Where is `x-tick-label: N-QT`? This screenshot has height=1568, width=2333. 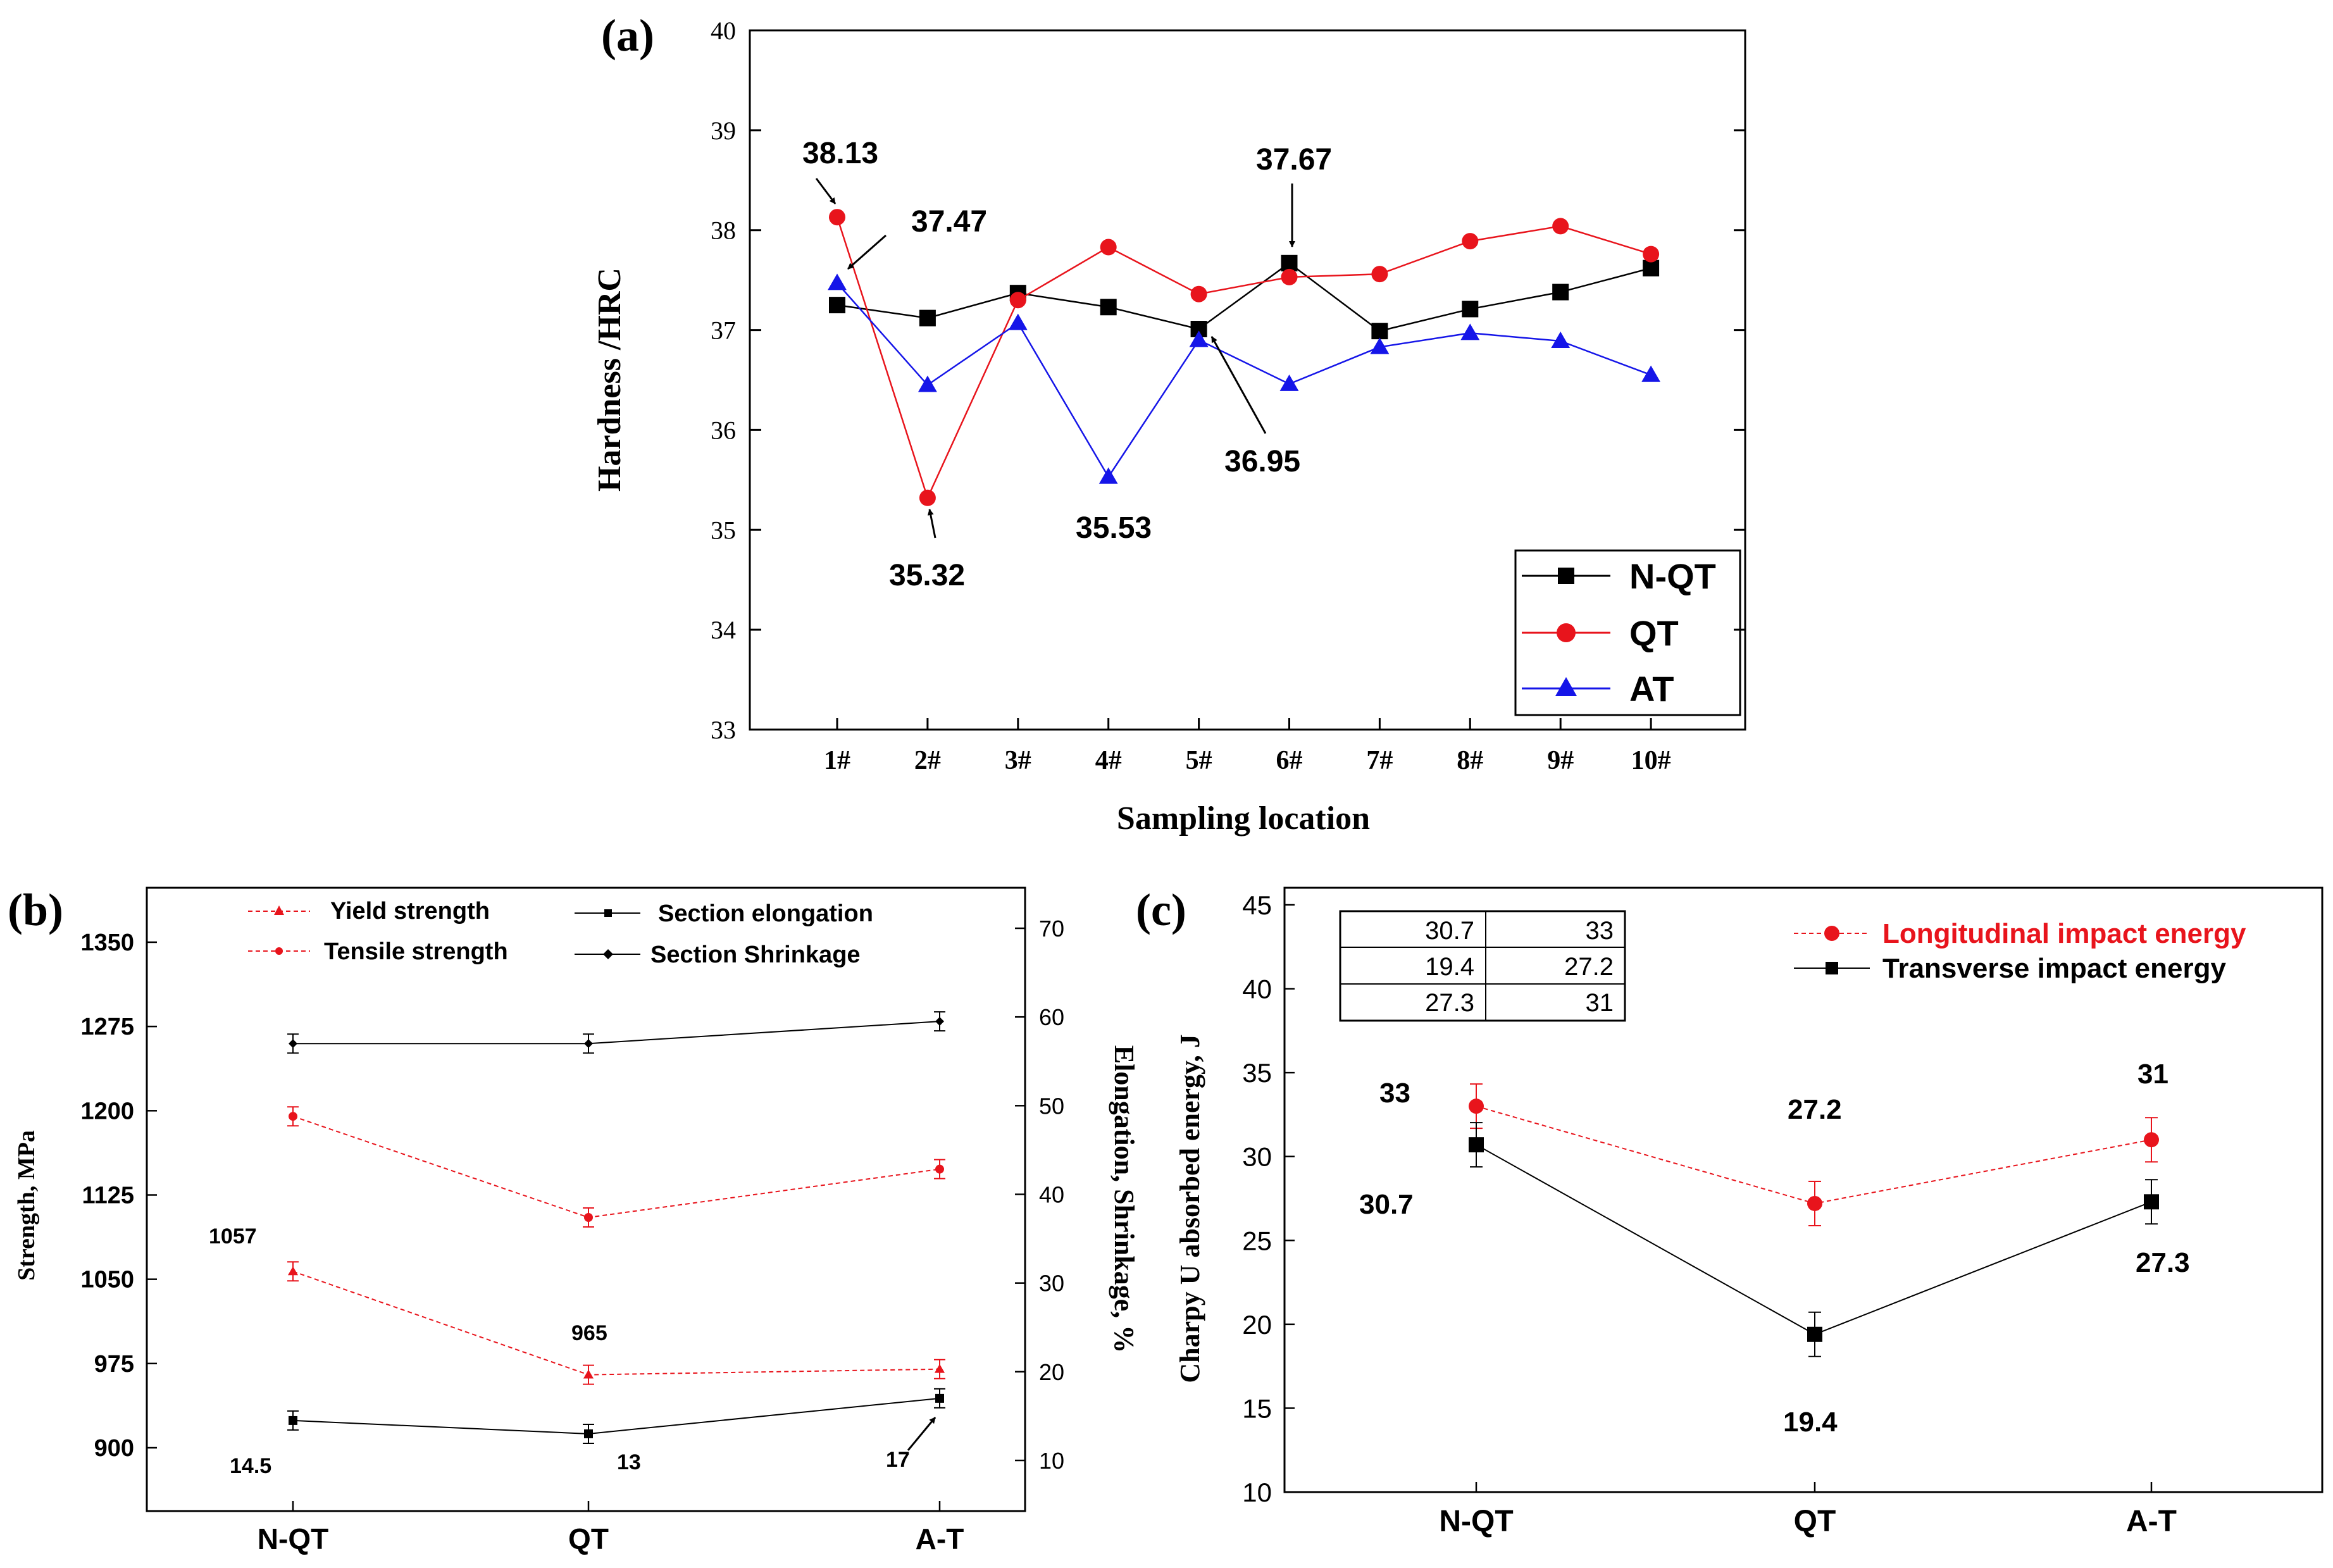 x-tick-label: N-QT is located at coordinates (1476, 1521).